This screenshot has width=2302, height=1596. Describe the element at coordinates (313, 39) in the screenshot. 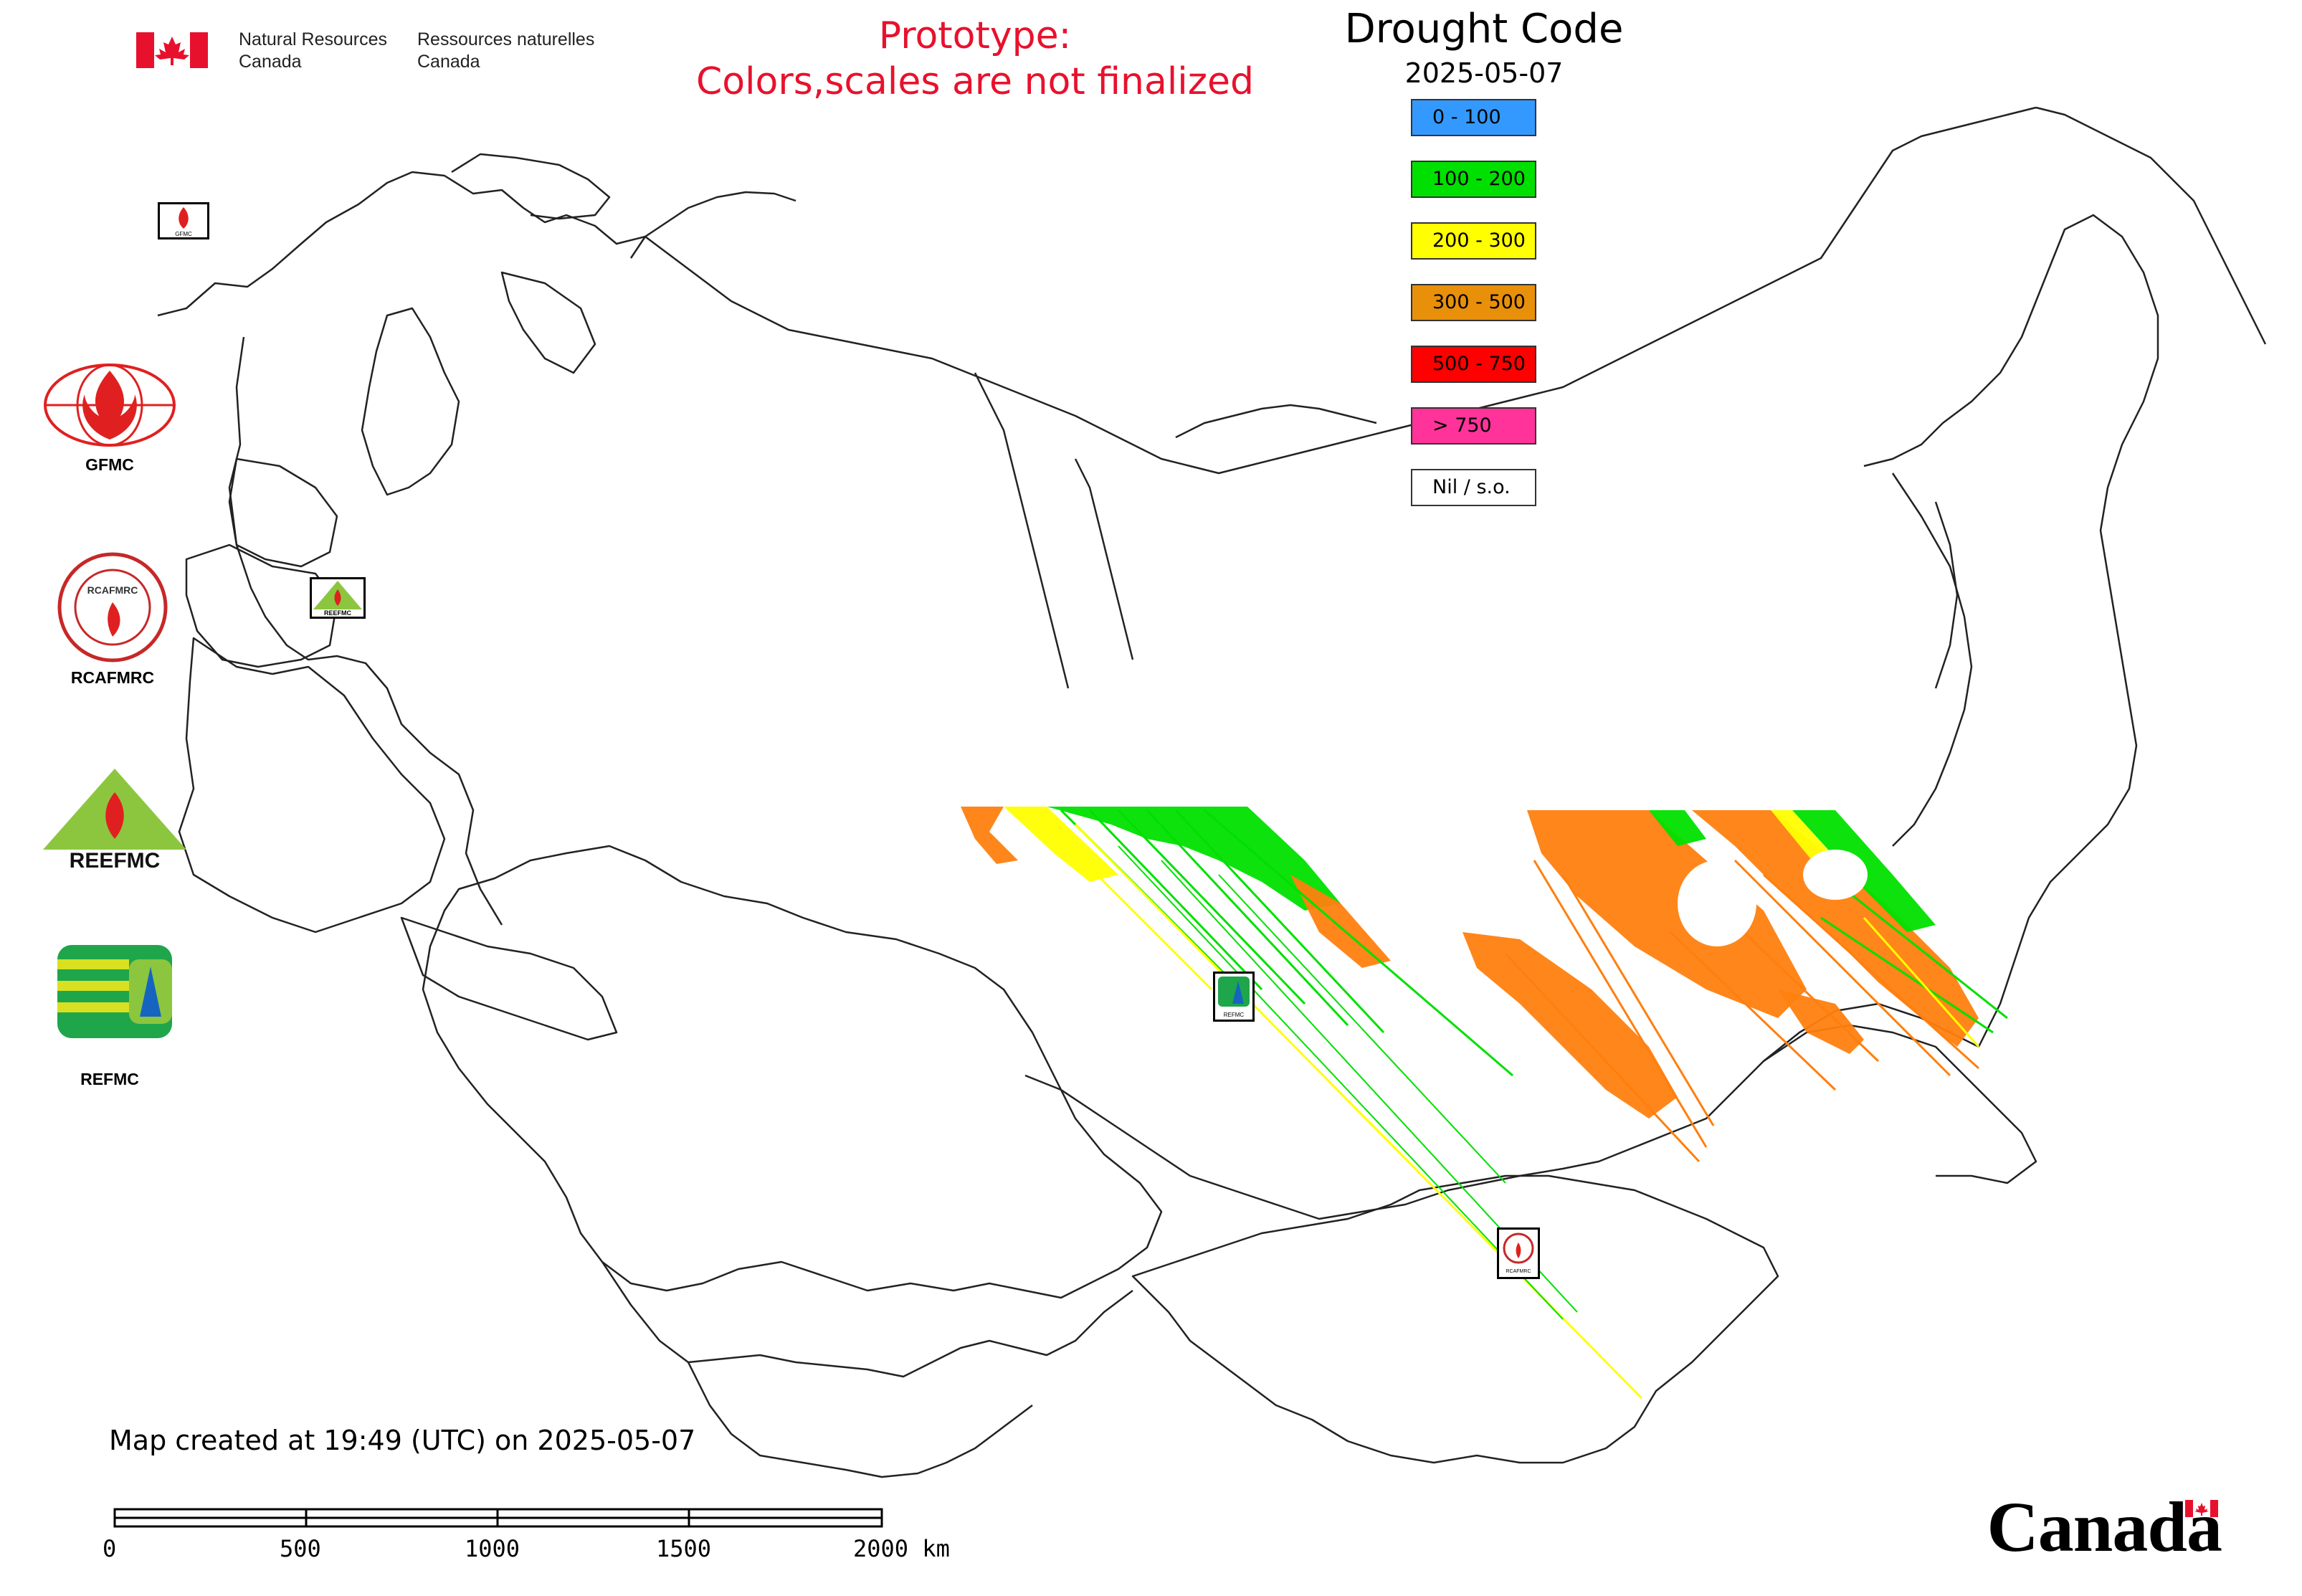

I see `department-en-line1: Natural Resources` at that location.